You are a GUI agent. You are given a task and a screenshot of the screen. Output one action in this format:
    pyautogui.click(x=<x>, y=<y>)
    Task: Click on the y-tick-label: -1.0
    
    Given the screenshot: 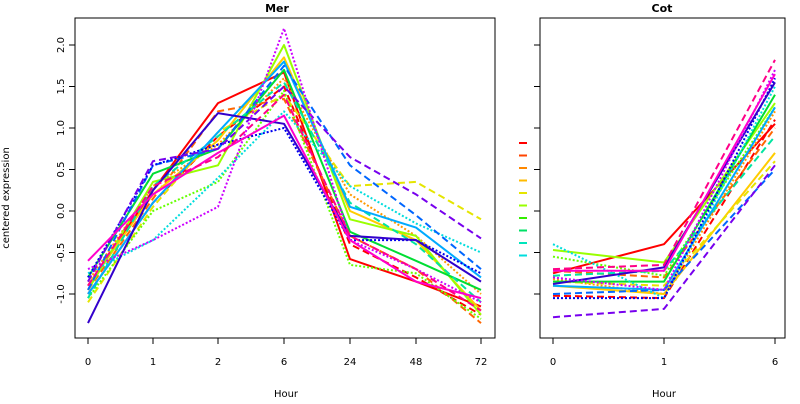 What is the action you would take?
    pyautogui.click(x=61, y=294)
    